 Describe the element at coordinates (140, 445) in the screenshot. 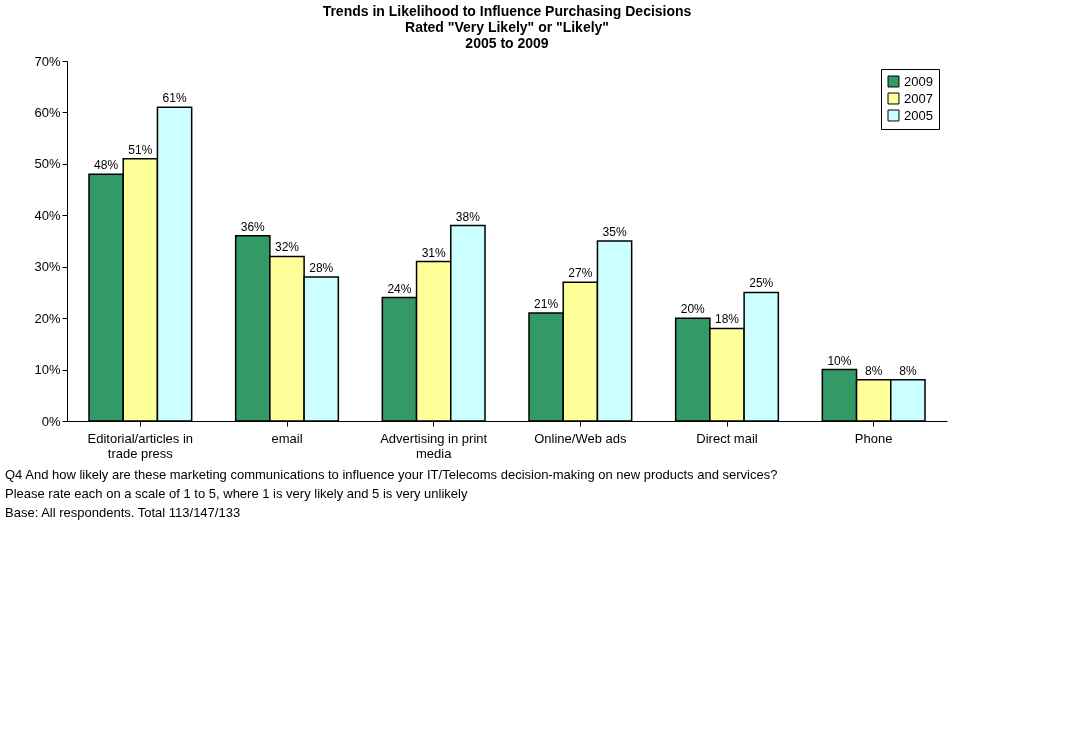

I see `x-tick-label: Editorial/articles in trade press` at that location.